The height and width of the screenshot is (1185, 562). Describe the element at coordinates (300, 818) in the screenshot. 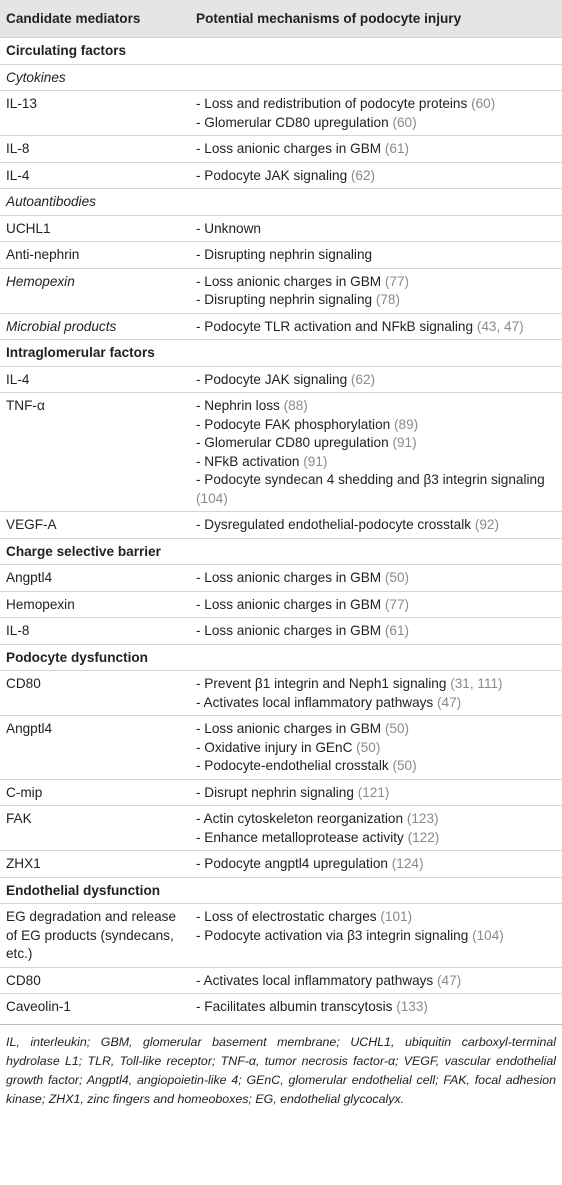

I see `mechanism-text: - Actin cytoskeleton reorganization` at that location.